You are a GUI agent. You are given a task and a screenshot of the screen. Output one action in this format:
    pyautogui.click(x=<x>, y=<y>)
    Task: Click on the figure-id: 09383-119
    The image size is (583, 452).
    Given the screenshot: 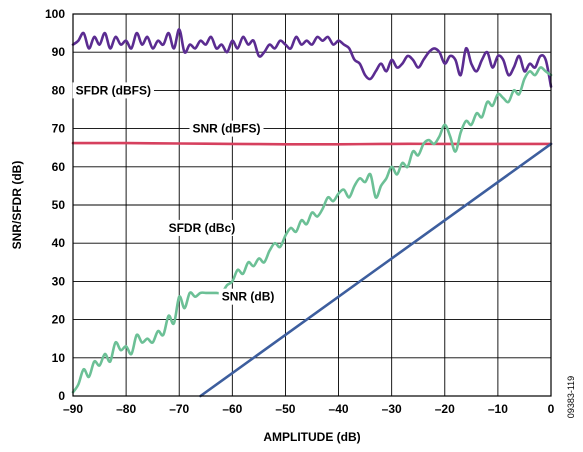 What is the action you would take?
    pyautogui.click(x=571, y=397)
    